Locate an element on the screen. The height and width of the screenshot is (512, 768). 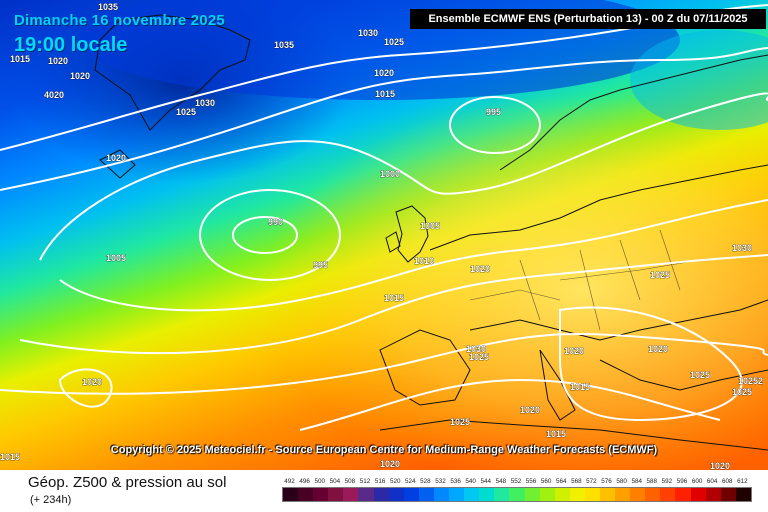
scale-tick-label: 524 is located at coordinates (410, 481).